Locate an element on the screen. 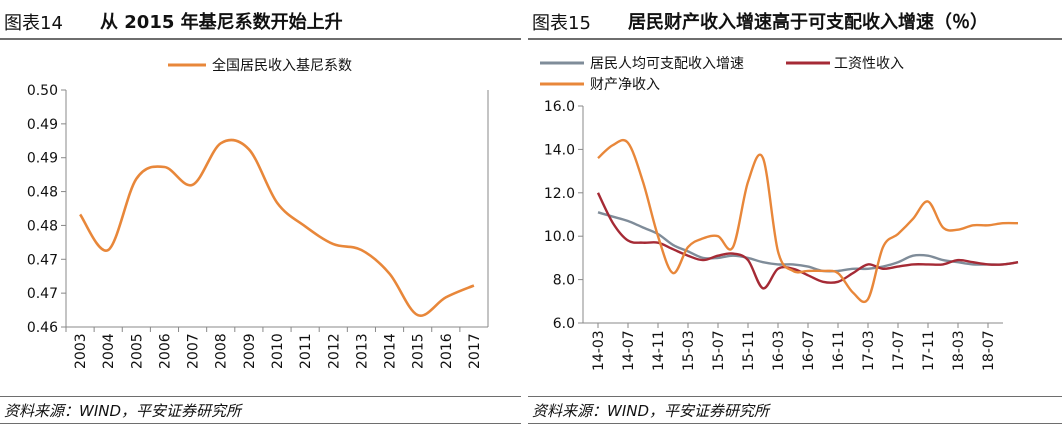 The height and width of the screenshot is (435, 1062). x-tick-label: 14-03 is located at coordinates (599, 350).